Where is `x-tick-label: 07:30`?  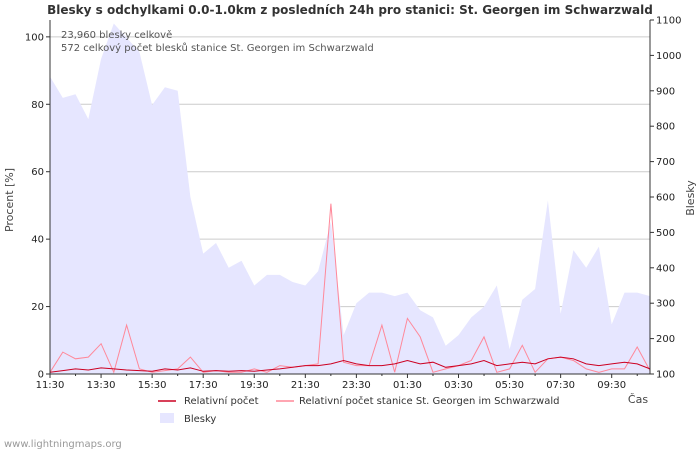 x-tick-label: 07:30 is located at coordinates (560, 385).